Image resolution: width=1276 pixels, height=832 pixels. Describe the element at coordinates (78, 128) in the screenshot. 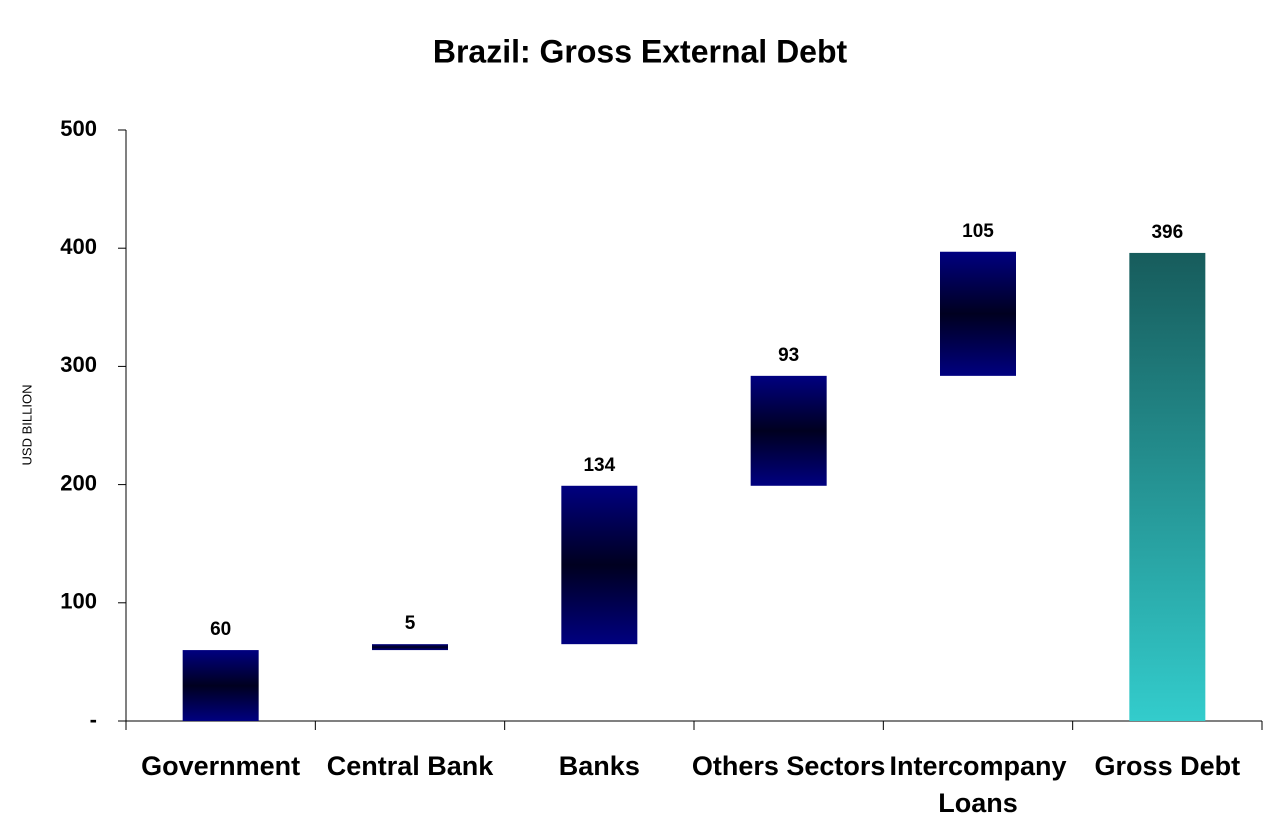

I see `y-tick-label: 500` at that location.